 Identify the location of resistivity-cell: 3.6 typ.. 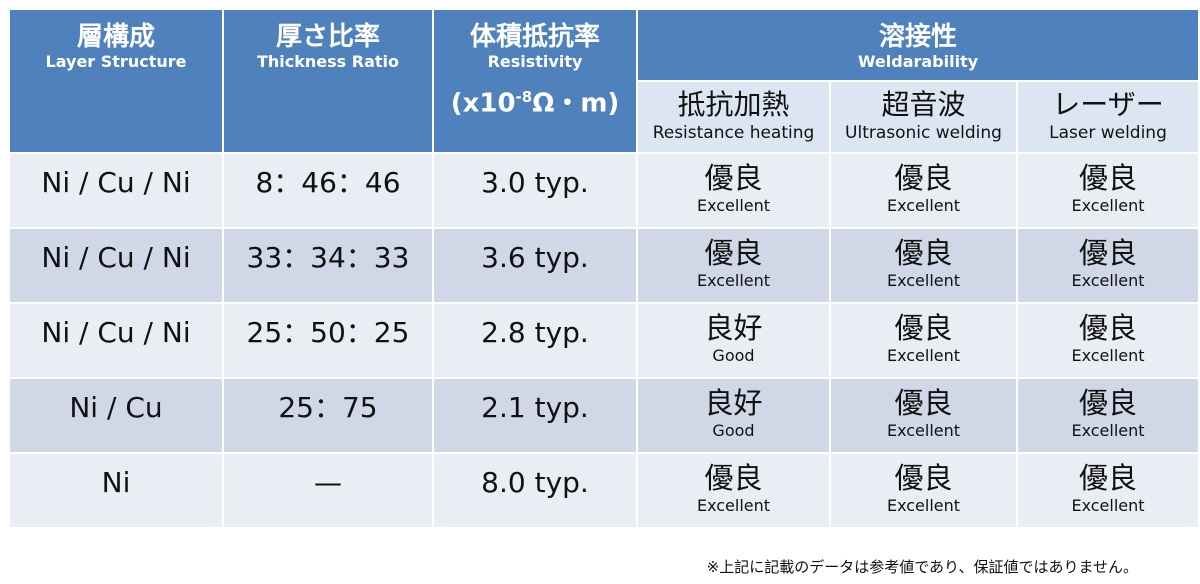
(535, 265).